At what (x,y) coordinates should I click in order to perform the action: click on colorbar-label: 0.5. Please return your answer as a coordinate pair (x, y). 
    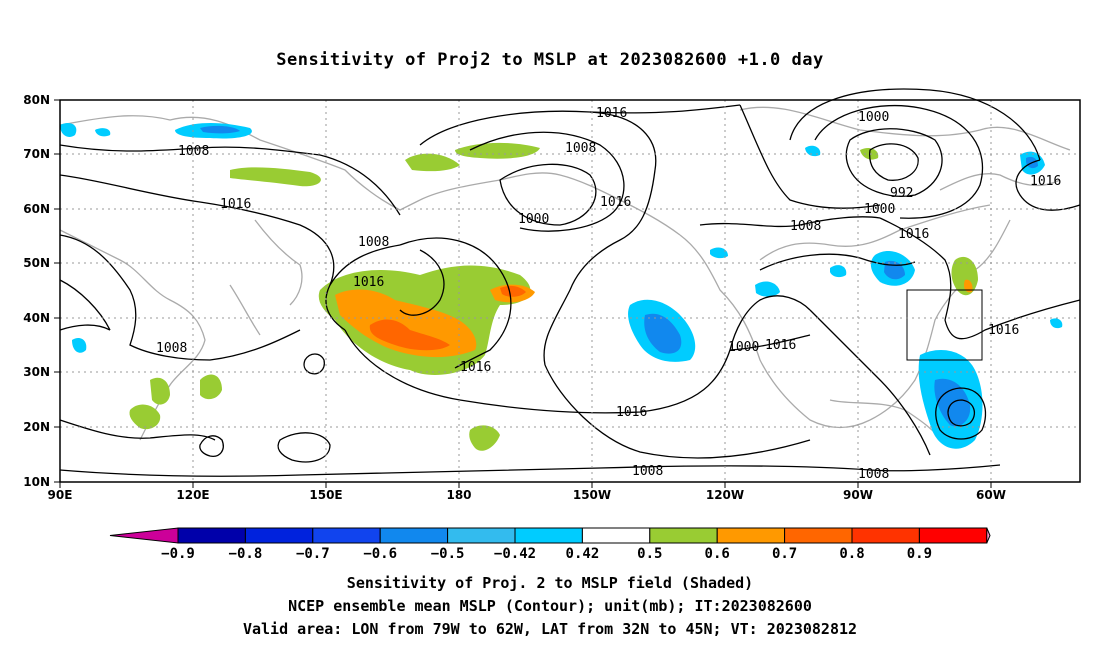
    Looking at the image, I should click on (649, 554).